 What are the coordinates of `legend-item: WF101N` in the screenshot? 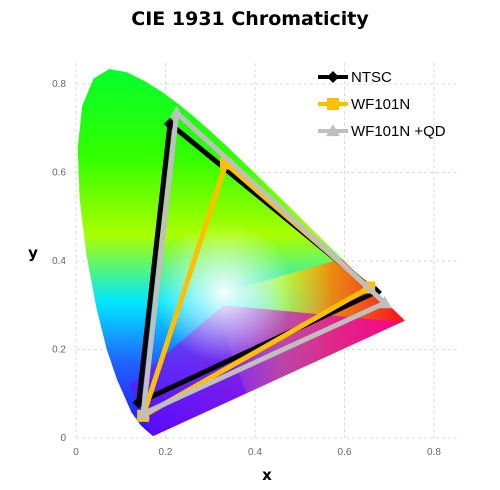 It's located at (364, 104).